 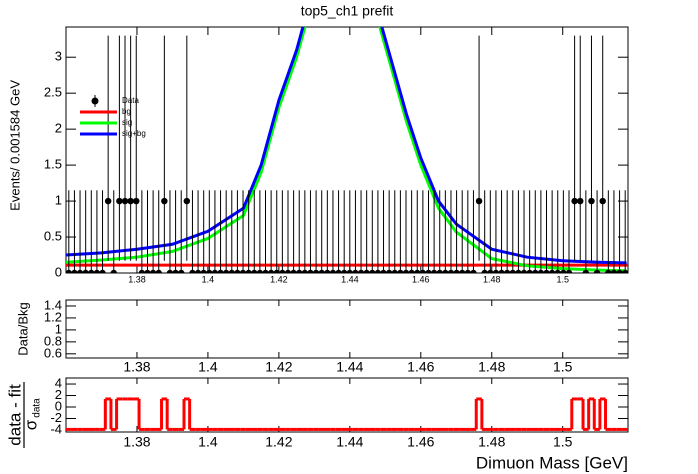 What do you see at coordinates (127, 122) in the screenshot?
I see `legend-label: sig` at bounding box center [127, 122].